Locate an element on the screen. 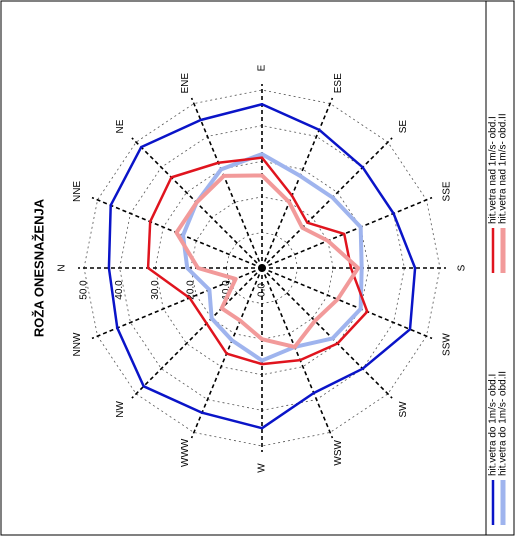 The image size is (516, 542). direction-label: W is located at coordinates (262, 468).